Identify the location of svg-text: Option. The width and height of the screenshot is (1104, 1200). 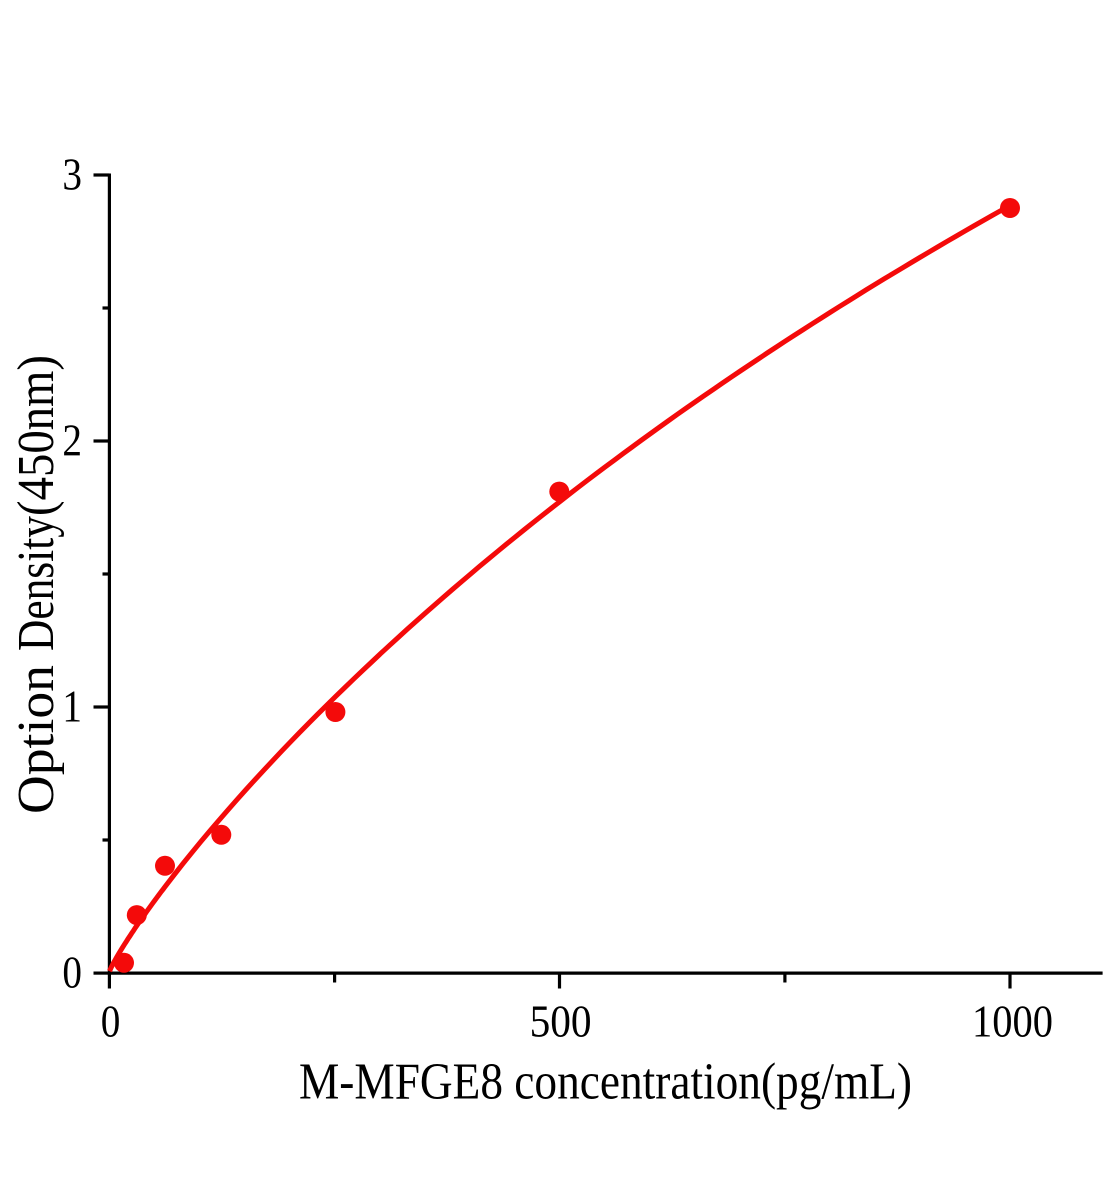
(36, 739).